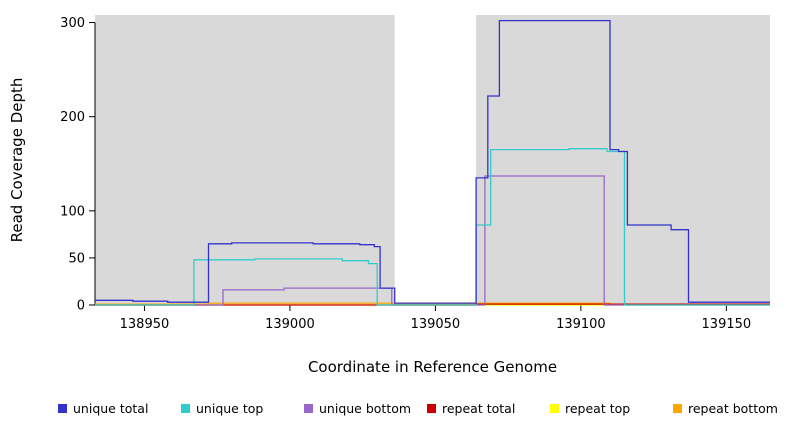 Image resolution: width=792 pixels, height=432 pixels. I want to click on legend-label-unique-bottom: unique bottom, so click(365, 408).